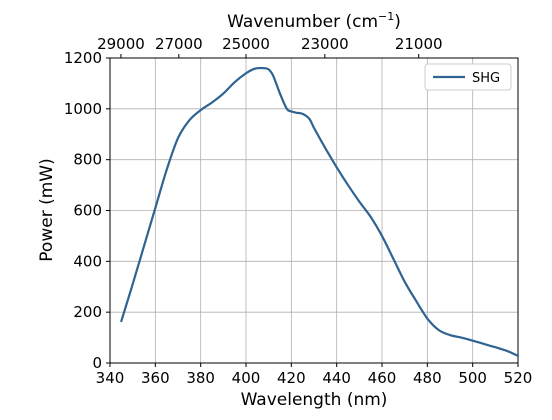 The width and height of the screenshot is (552, 420). Describe the element at coordinates (518, 378) in the screenshot. I see `x-tick-label: 520` at that location.